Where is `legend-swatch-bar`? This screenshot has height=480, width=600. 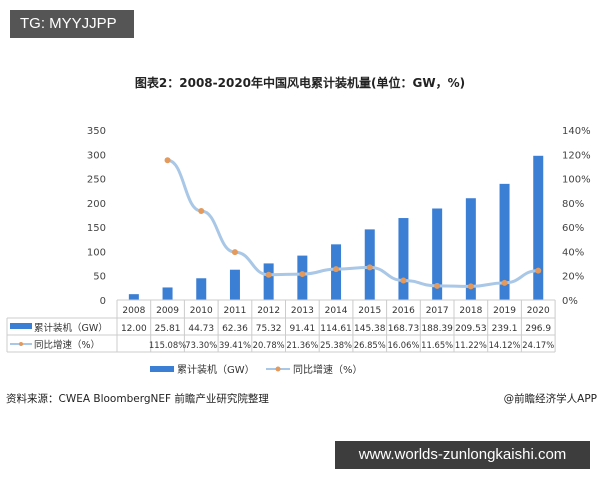 legend-swatch-bar is located at coordinates (21, 326).